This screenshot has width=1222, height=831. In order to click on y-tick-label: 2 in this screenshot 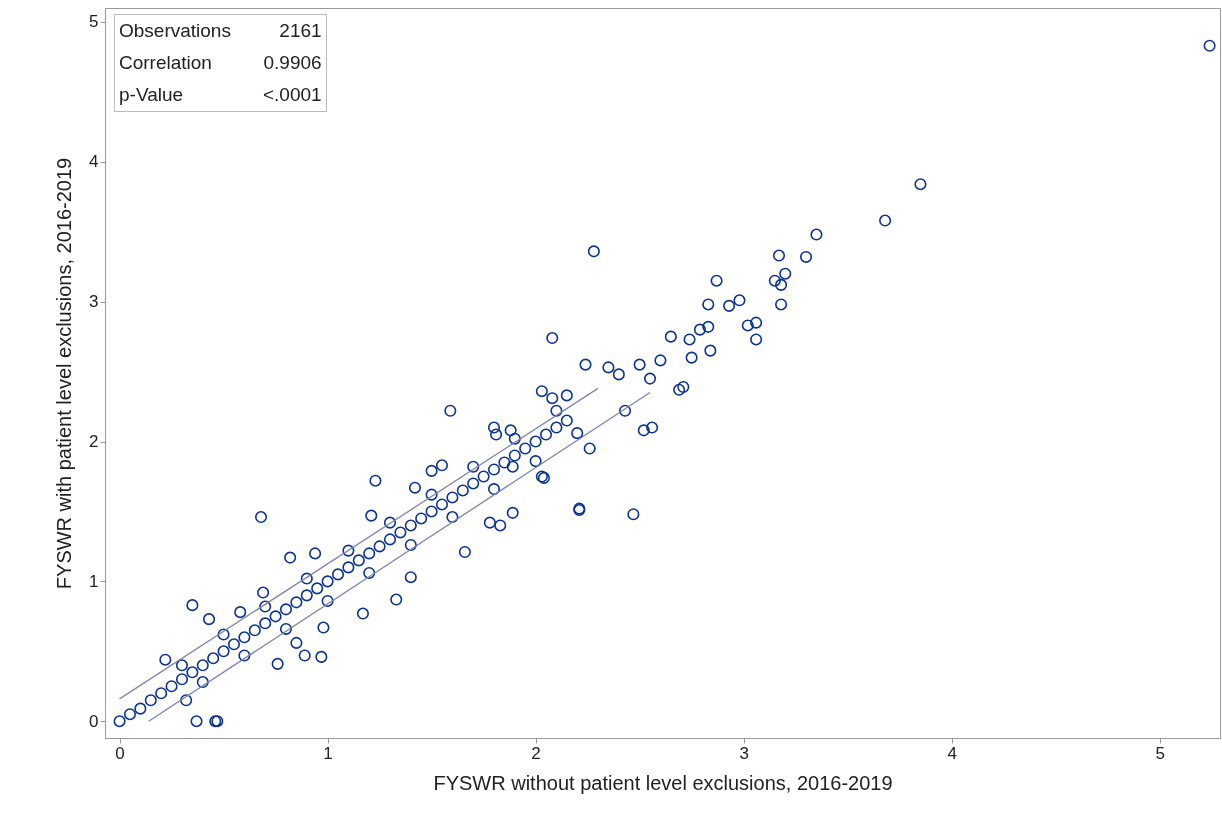, I will do `click(94, 442)`.